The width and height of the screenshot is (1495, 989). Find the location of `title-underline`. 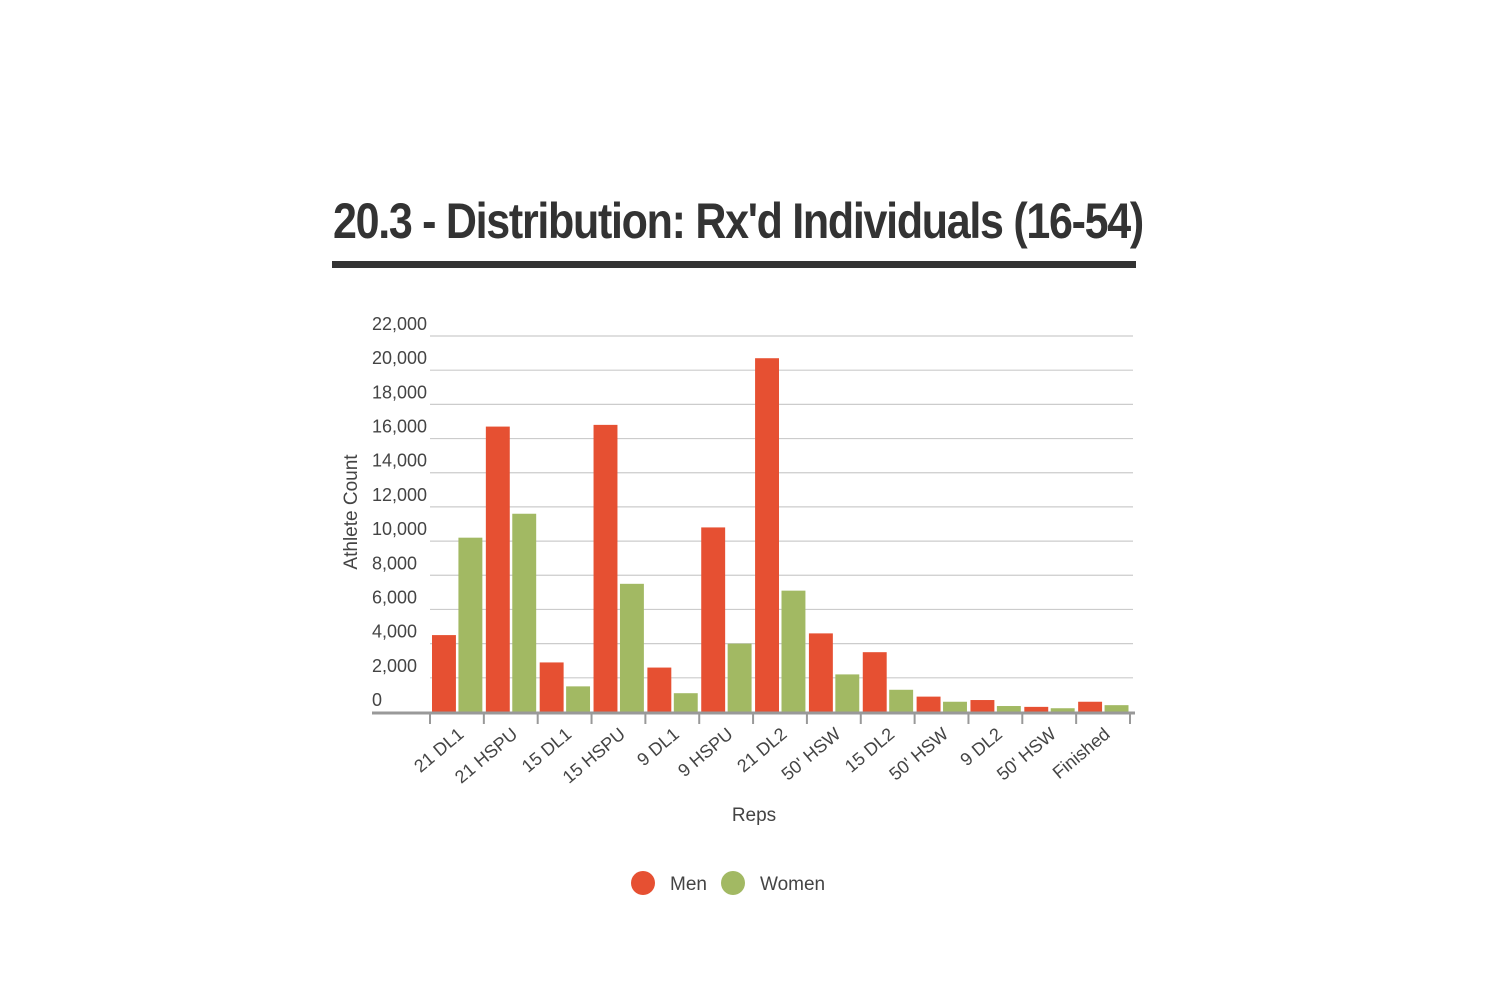

title-underline is located at coordinates (734, 264).